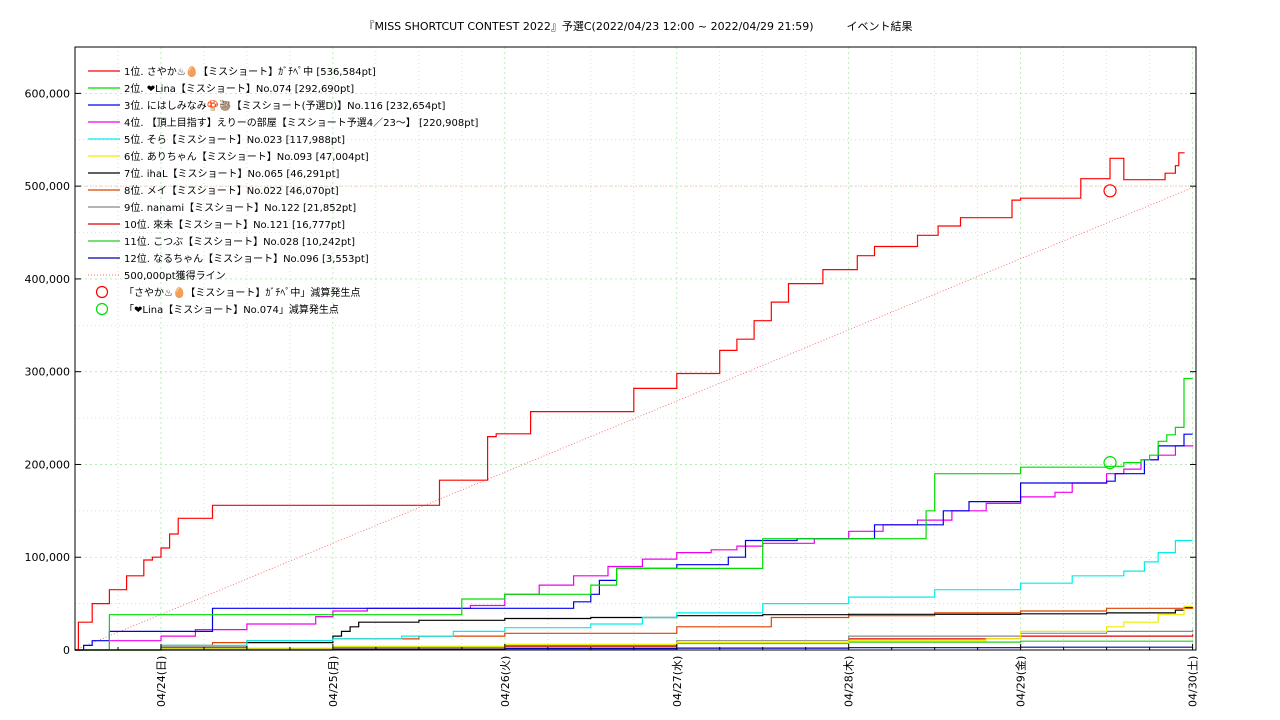 Image resolution: width=1280 pixels, height=720 pixels. Describe the element at coordinates (175, 275) in the screenshot. I see `legend-label: 500,000pt獲得ライン` at that location.